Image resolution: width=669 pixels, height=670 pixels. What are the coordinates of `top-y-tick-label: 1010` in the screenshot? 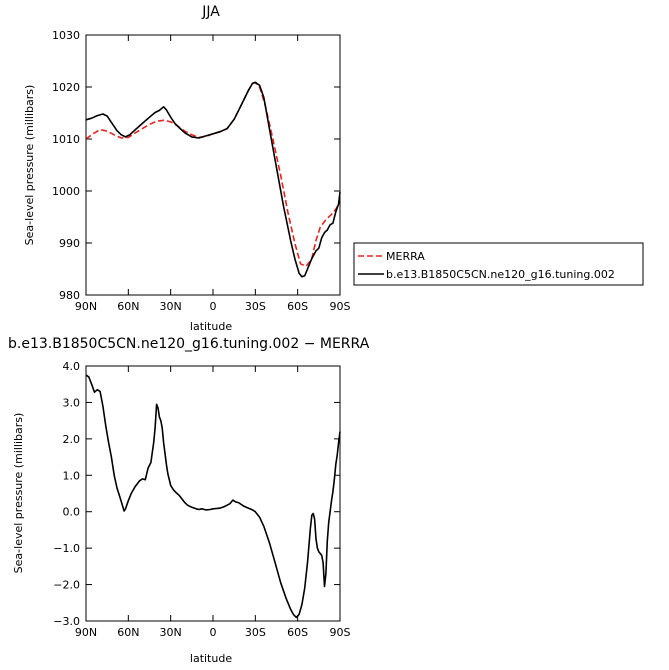 It's located at (66, 139).